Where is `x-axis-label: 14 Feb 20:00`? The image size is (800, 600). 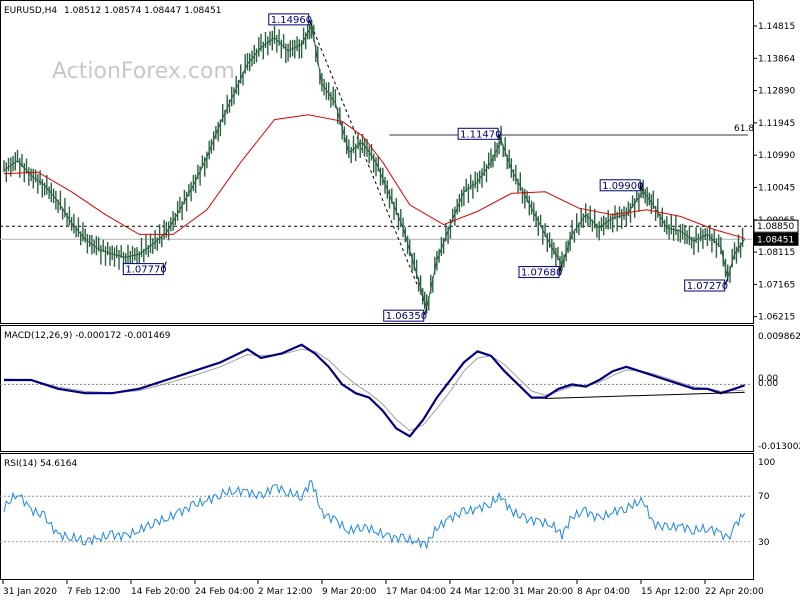 x-axis-label: 14 Feb 20:00 is located at coordinates (160, 592).